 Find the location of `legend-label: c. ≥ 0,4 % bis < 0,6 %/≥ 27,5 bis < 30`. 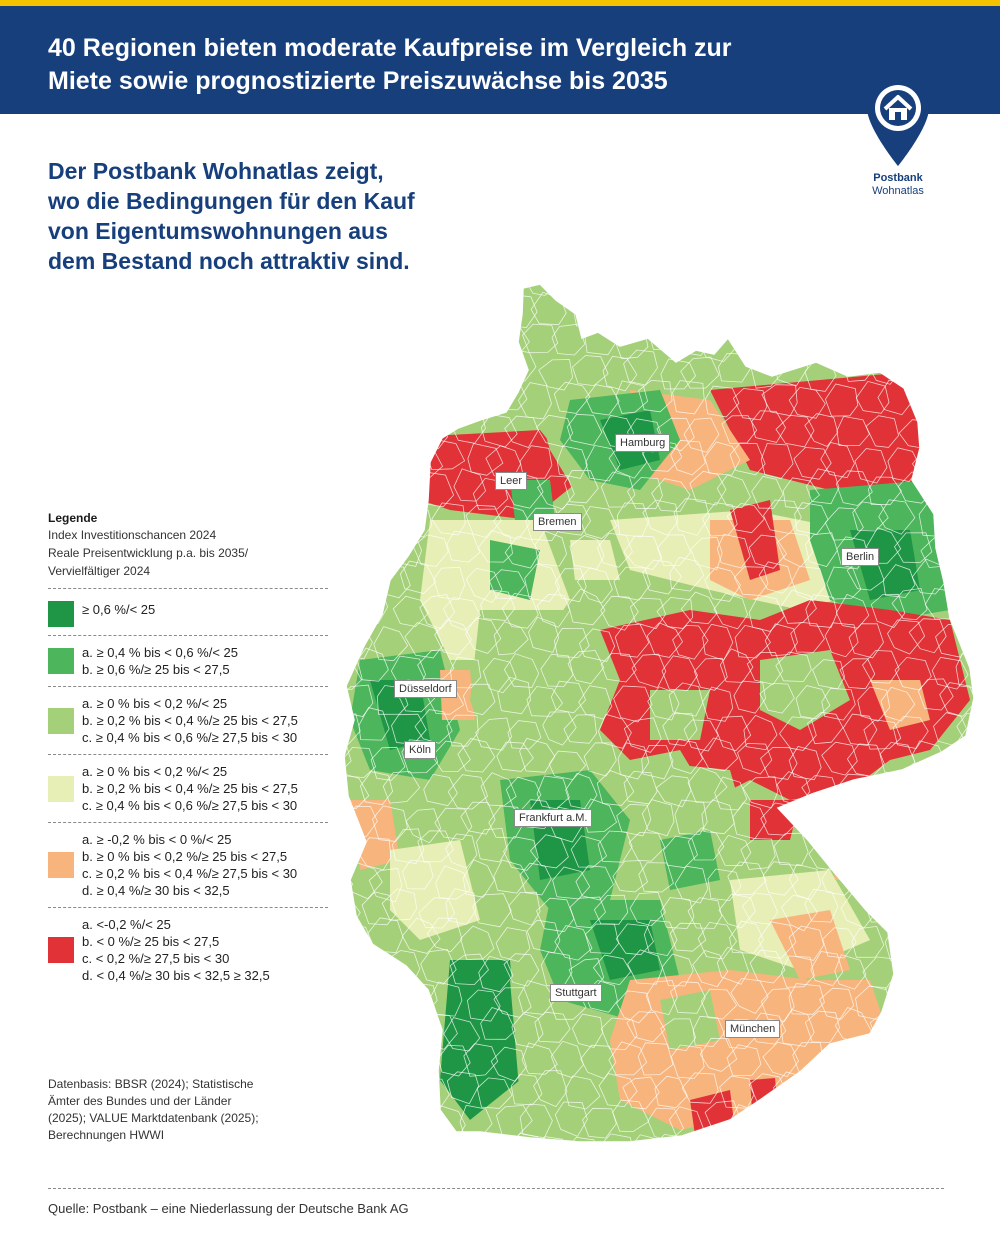

legend-label: c. ≥ 0,4 % bis < 0,6 %/≥ 27,5 bis < 30 is located at coordinates (190, 737).